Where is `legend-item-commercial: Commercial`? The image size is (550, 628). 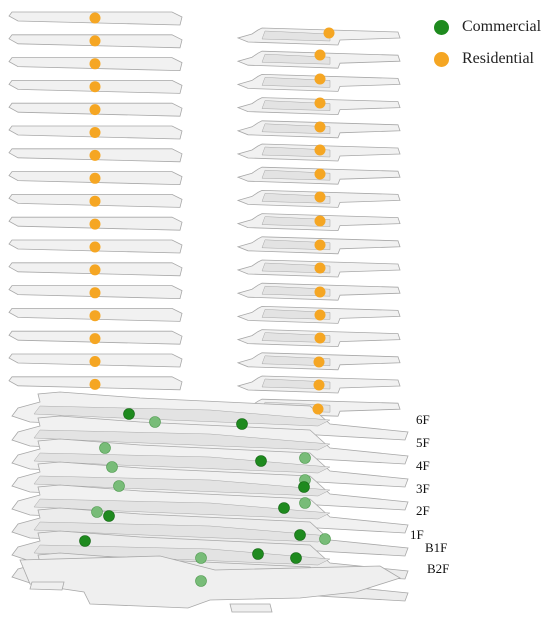 legend-item-commercial: Commercial is located at coordinates (487, 27).